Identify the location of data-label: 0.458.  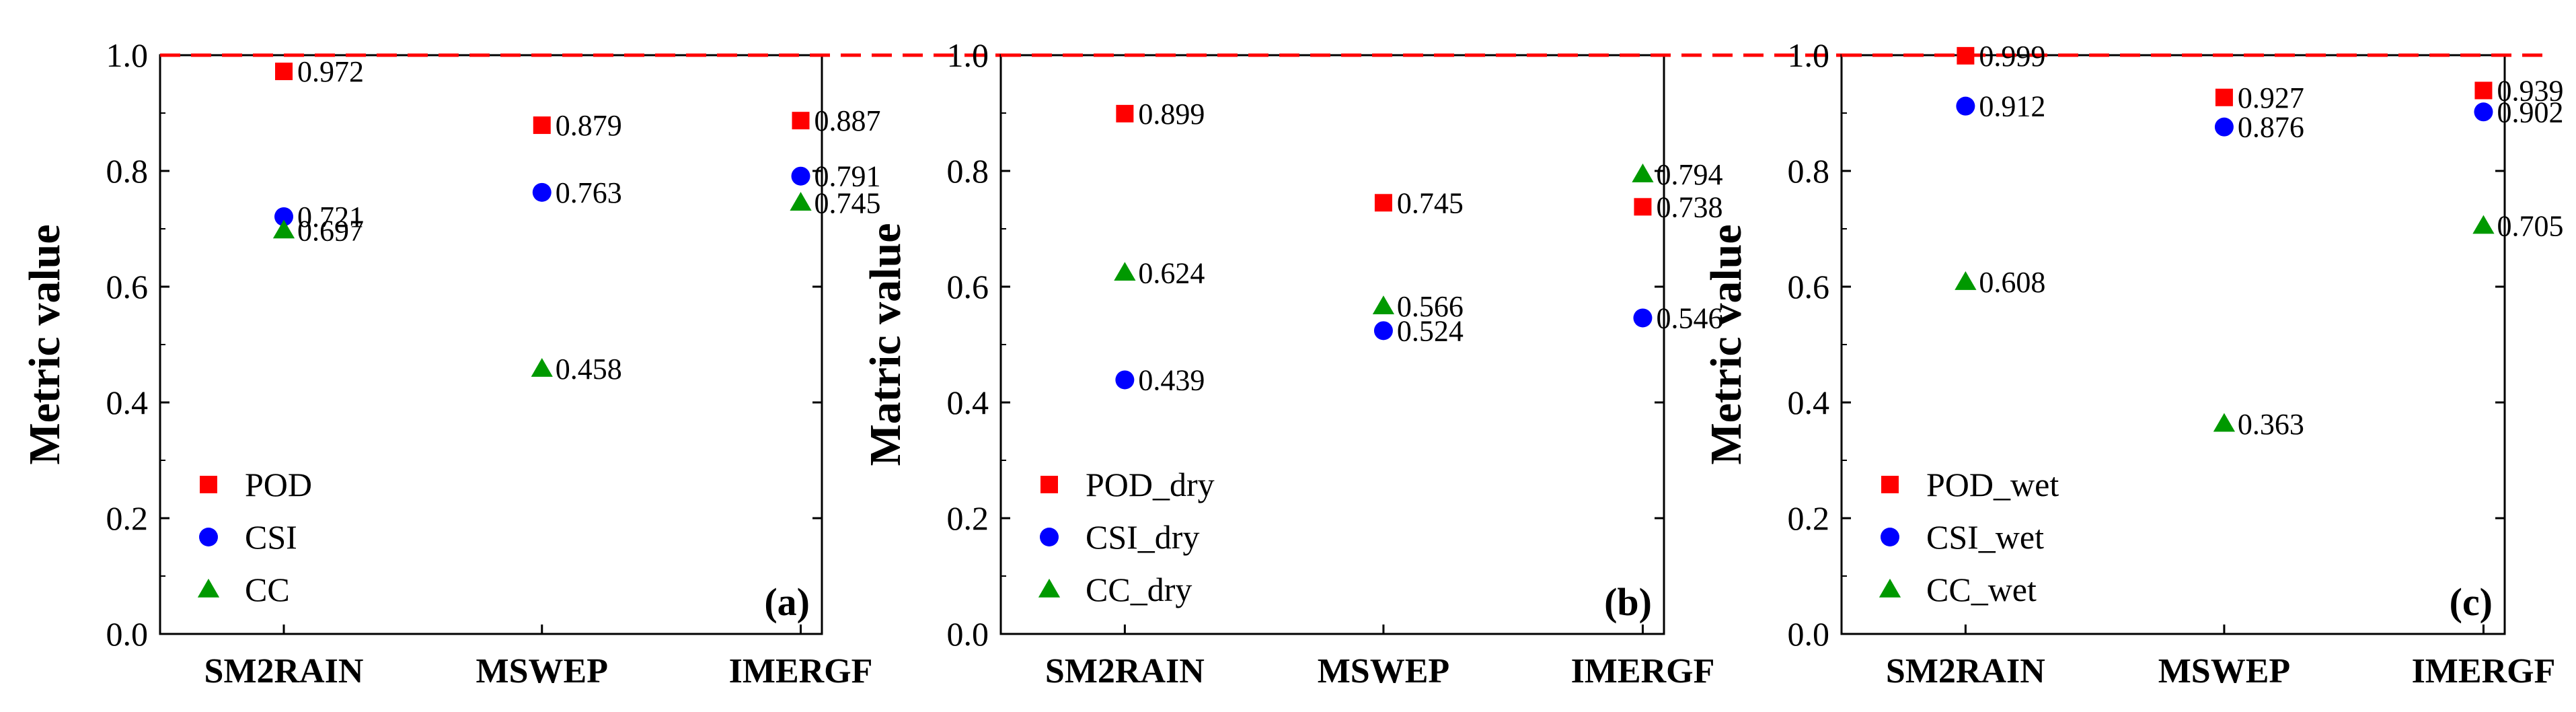
(589, 369).